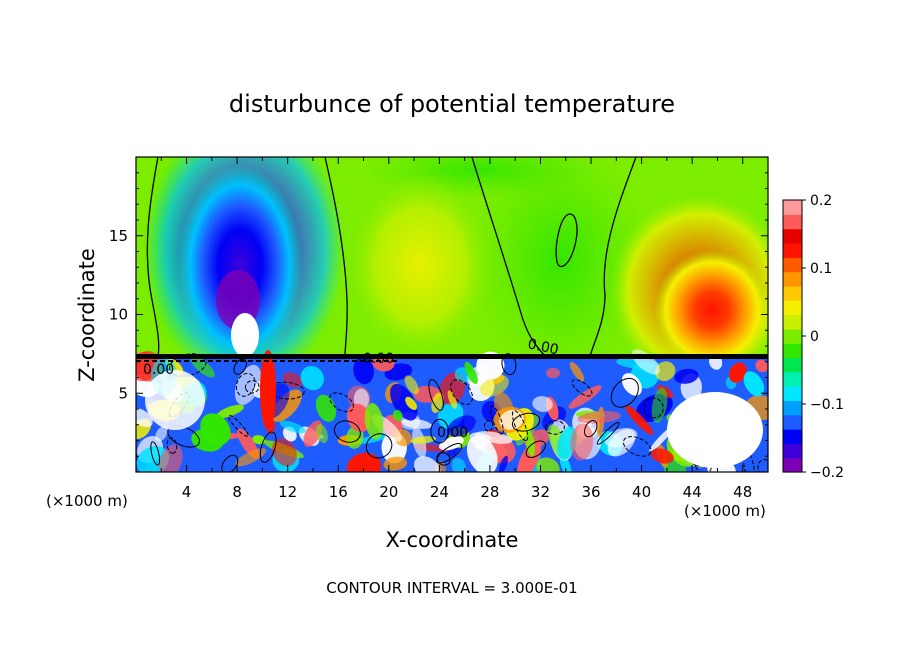 This screenshot has width=904, height=654. What do you see at coordinates (287, 492) in the screenshot?
I see `x-tick-label: 12` at bounding box center [287, 492].